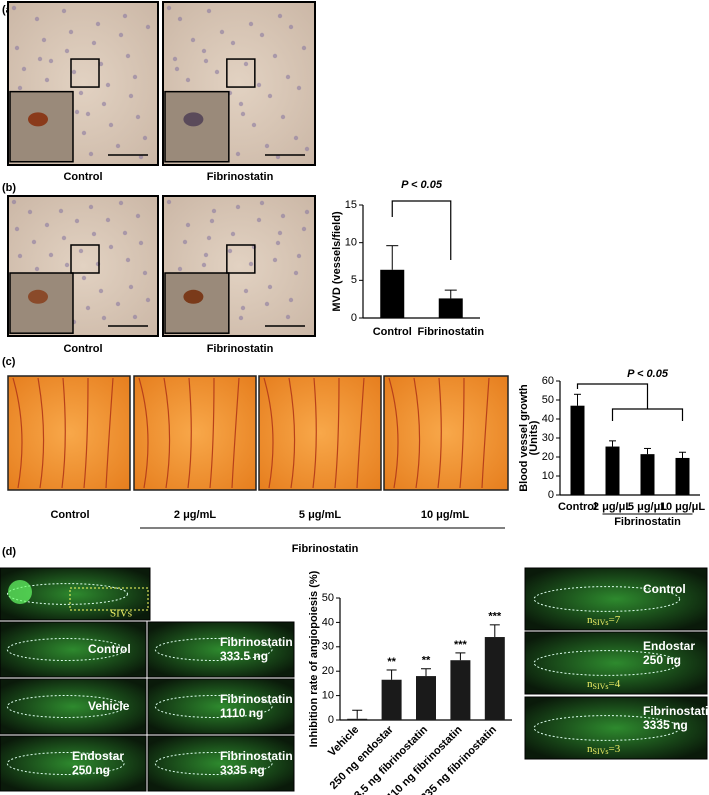 The image size is (709, 795). What do you see at coordinates (9, 362) in the screenshot?
I see `panel-label: (c)` at bounding box center [9, 362].